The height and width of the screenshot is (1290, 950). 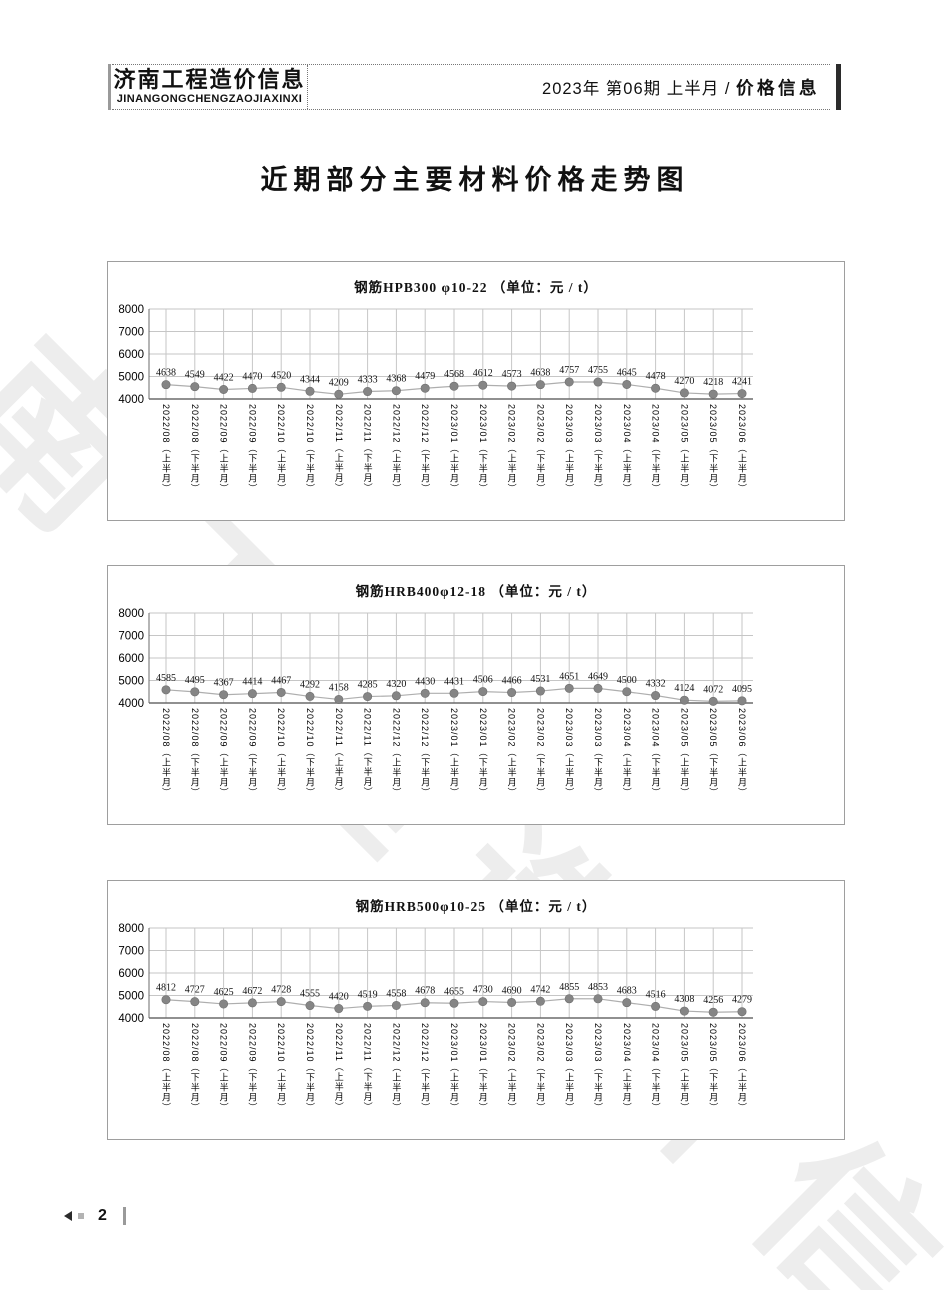 What do you see at coordinates (396, 379) in the screenshot?
I see `data-point-label: 4368` at bounding box center [396, 379].